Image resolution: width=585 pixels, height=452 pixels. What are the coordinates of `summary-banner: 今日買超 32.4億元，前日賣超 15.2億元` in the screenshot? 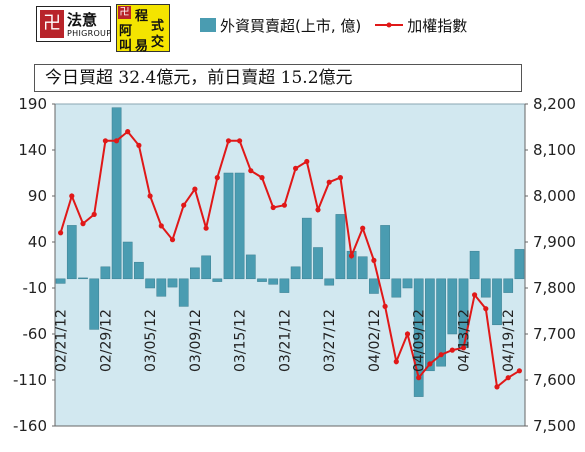 It's located at (278, 78).